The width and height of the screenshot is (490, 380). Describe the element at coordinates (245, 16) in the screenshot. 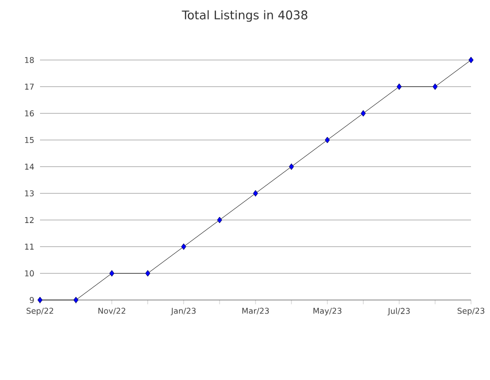

I see `chart-title: Total Listings in 4038` at that location.